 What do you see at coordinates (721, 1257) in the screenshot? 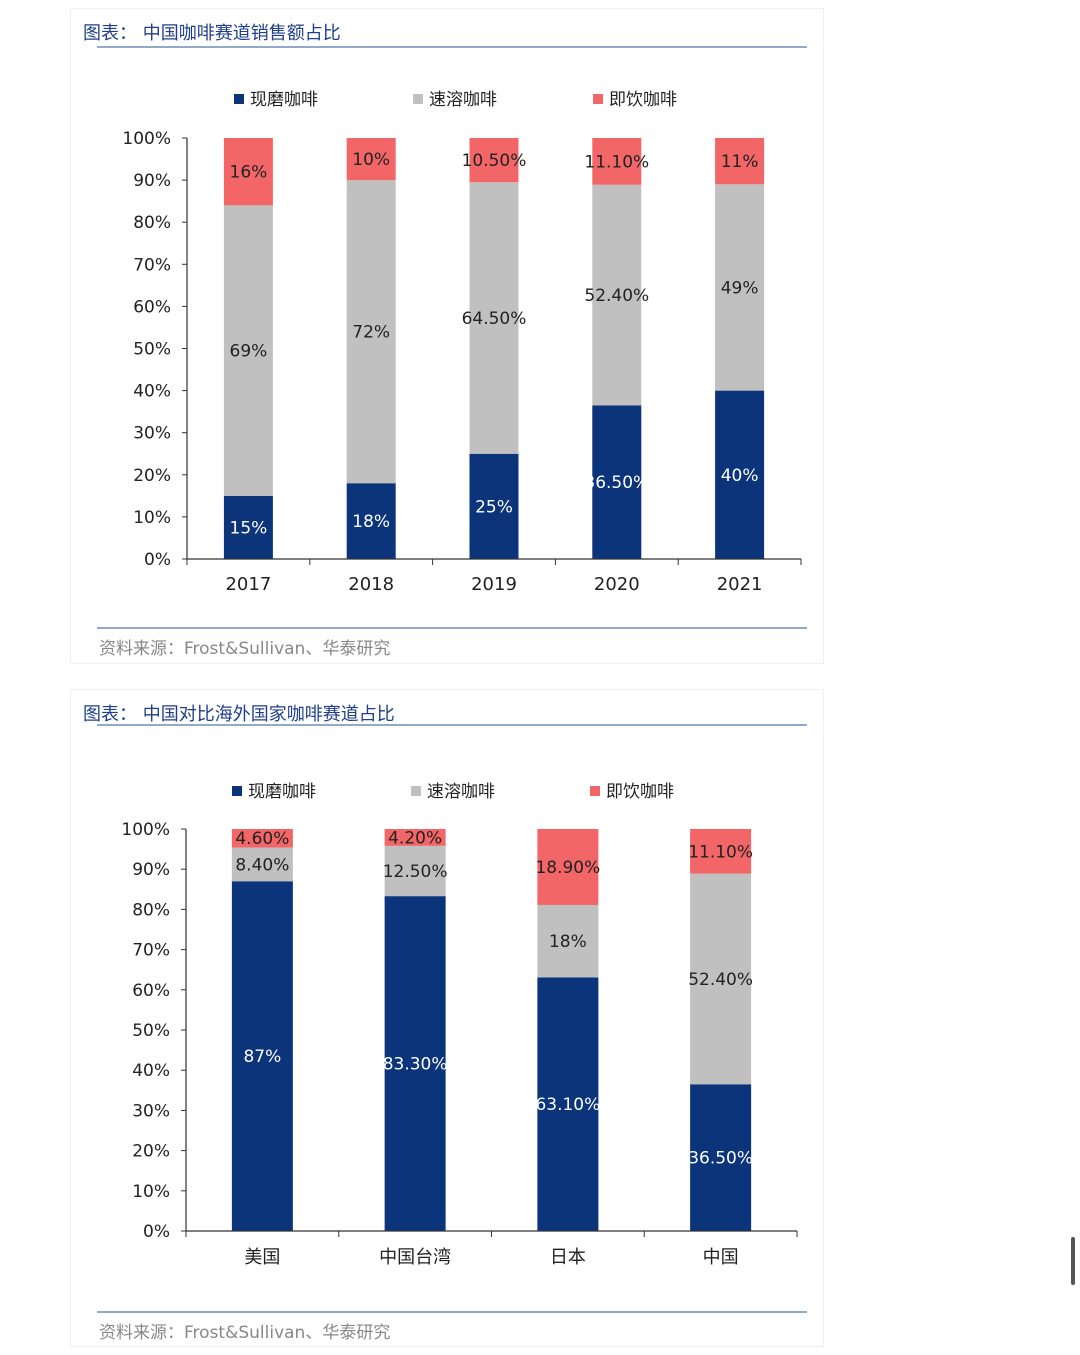
I see `x-tick-label-3: 中国` at bounding box center [721, 1257].